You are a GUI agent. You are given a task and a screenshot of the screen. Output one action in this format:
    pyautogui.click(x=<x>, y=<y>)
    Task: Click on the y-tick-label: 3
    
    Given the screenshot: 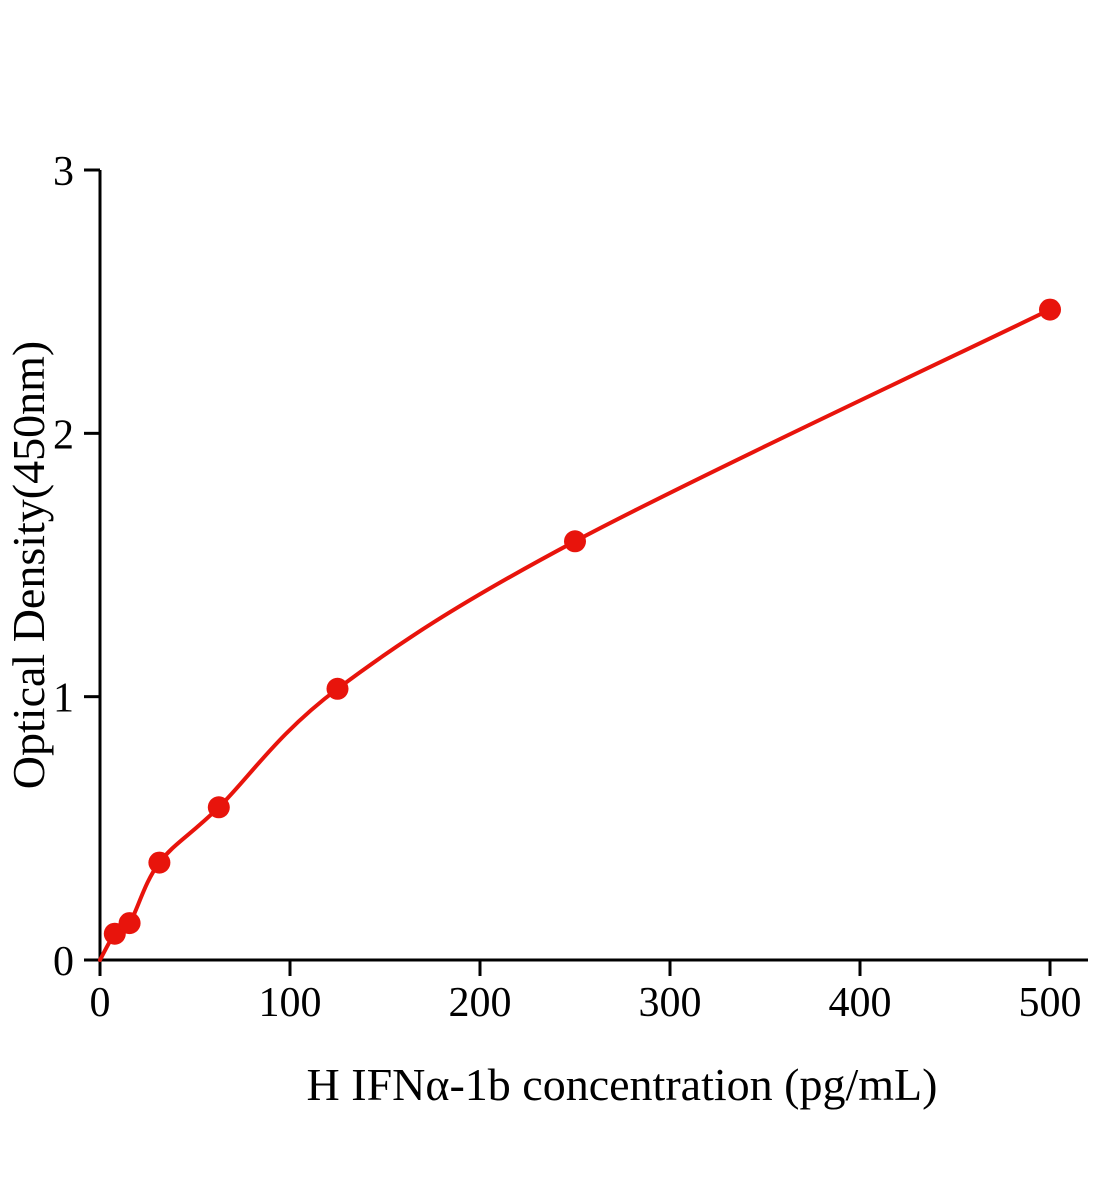 What is the action you would take?
    pyautogui.click(x=63, y=172)
    